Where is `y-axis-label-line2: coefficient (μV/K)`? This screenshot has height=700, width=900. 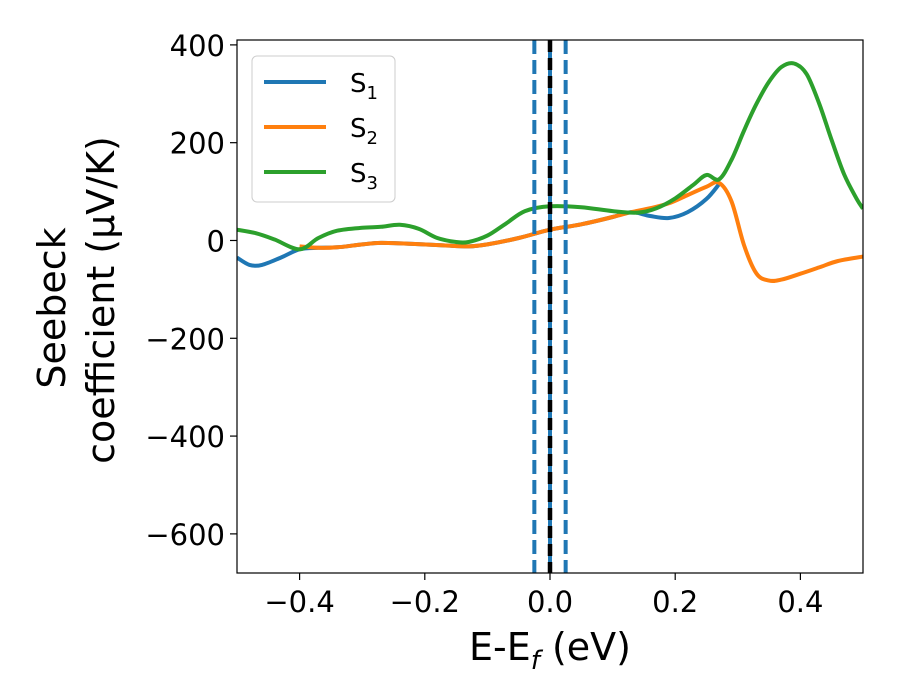
y-axis-label-line2: coefficient (μV/K) is located at coordinates (101, 300).